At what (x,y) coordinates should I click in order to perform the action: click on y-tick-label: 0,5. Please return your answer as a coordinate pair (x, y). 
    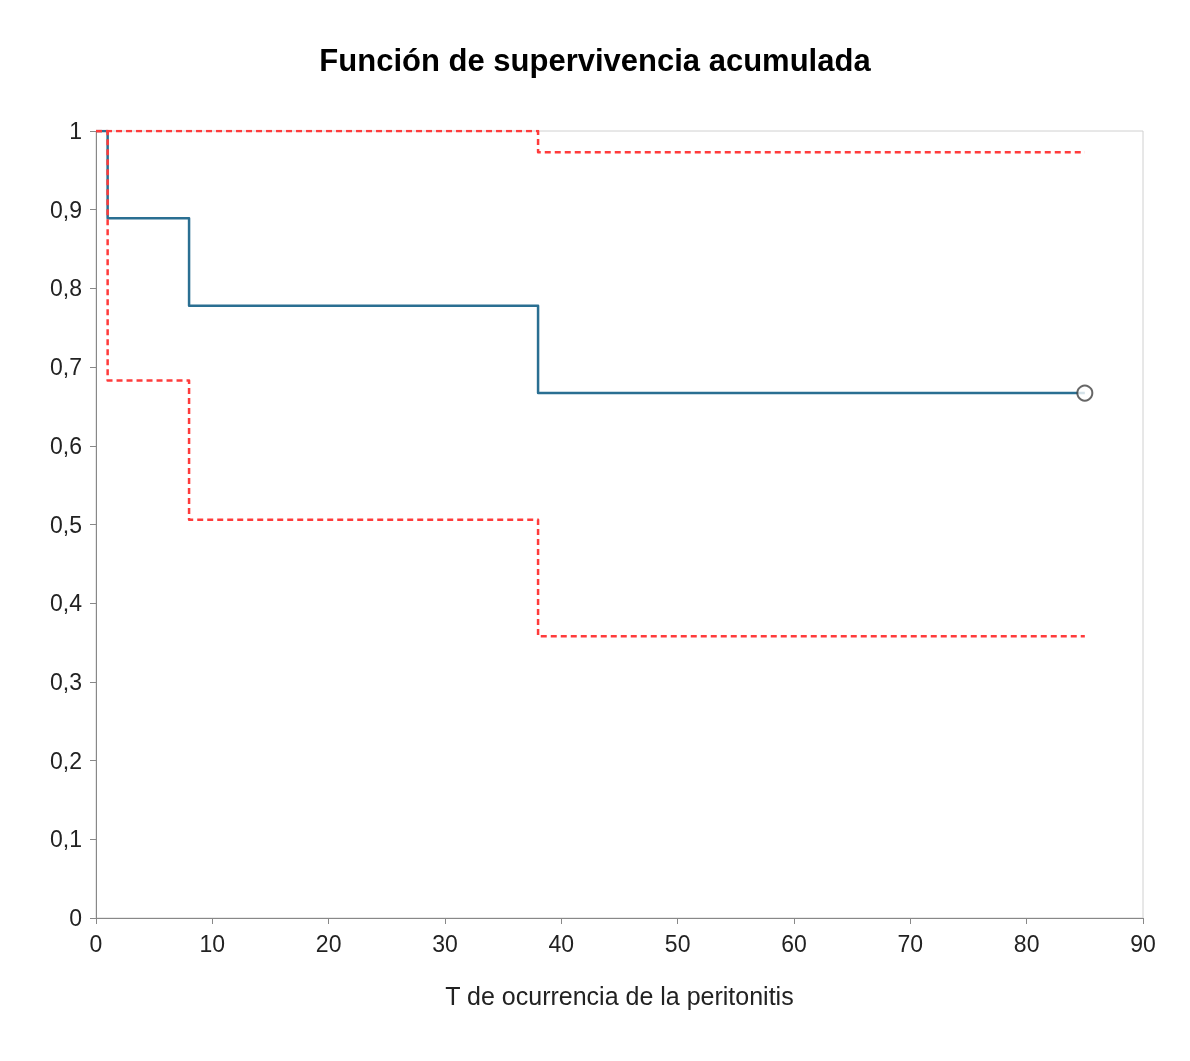
    Looking at the image, I should click on (66, 524).